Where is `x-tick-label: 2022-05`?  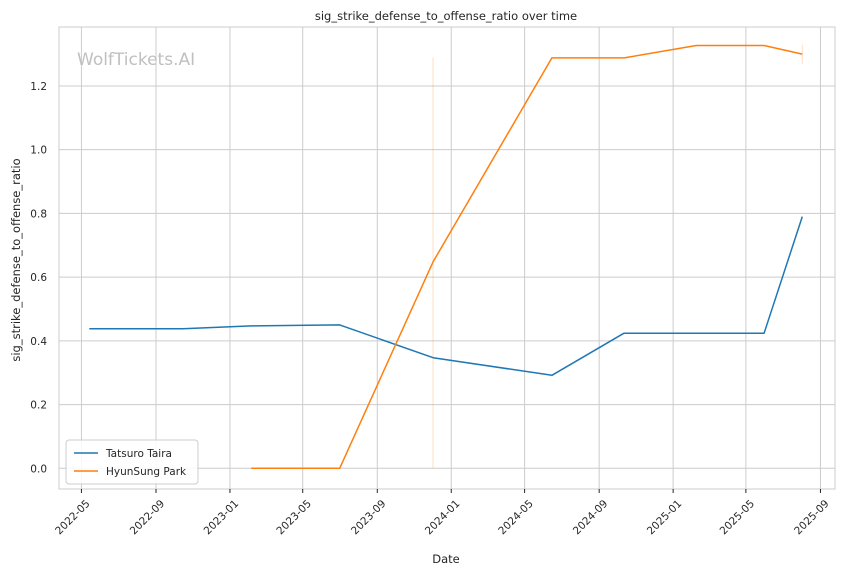
x-tick-label: 2022-05 is located at coordinates (73, 518).